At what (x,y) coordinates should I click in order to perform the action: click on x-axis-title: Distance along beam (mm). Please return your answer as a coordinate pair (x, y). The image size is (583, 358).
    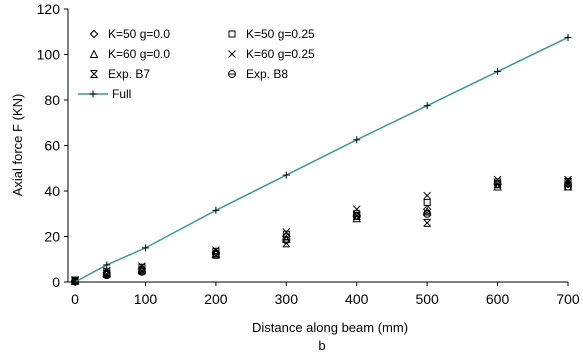
    Looking at the image, I should click on (330, 327).